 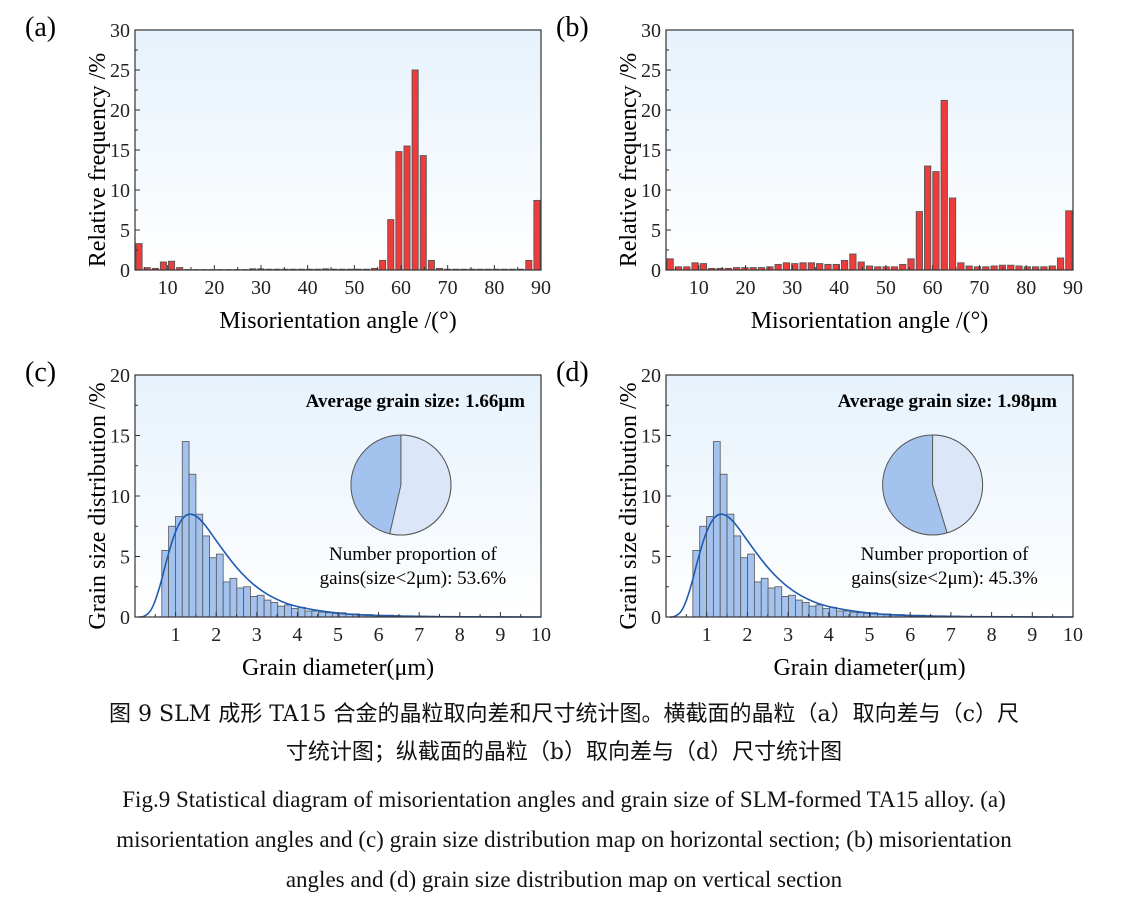 I want to click on x-tick-label: 50, so click(x=354, y=288).